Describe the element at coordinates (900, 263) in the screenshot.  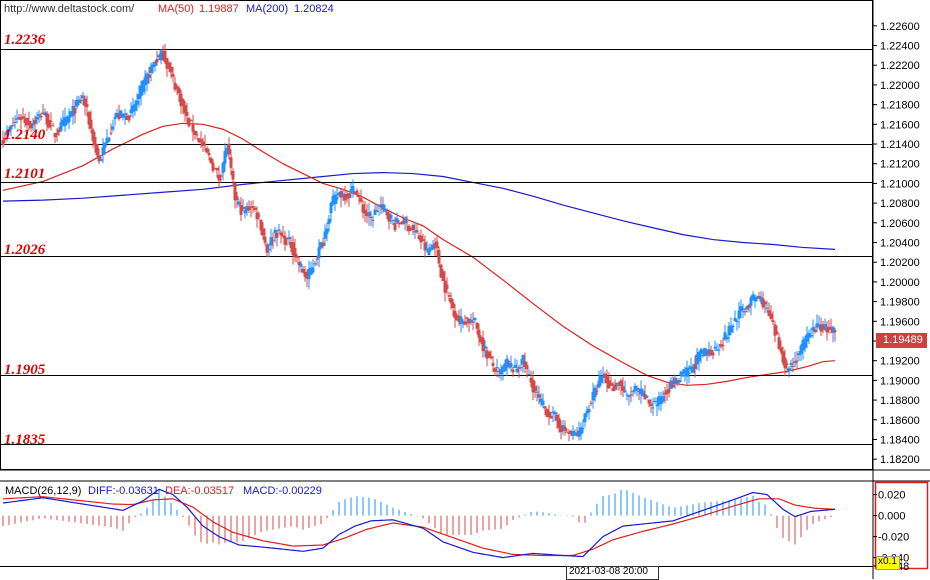
I see `price-tick-label: 1.20200` at that location.